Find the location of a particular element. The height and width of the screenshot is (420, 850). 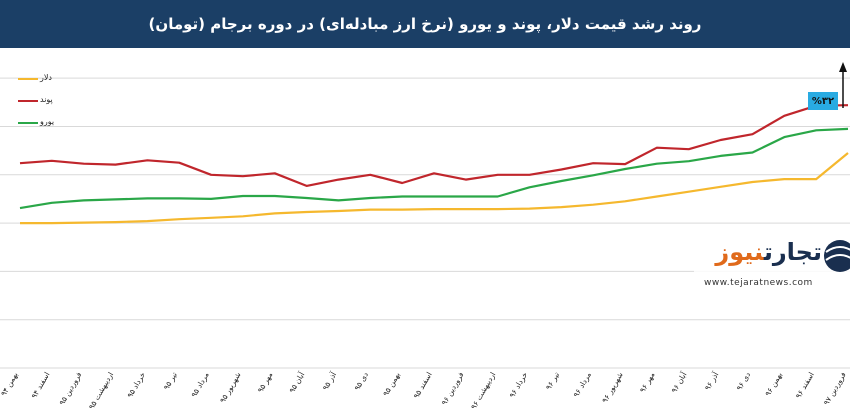

x-tick-label: فروردین ۹۵ is located at coordinates (70, 388).